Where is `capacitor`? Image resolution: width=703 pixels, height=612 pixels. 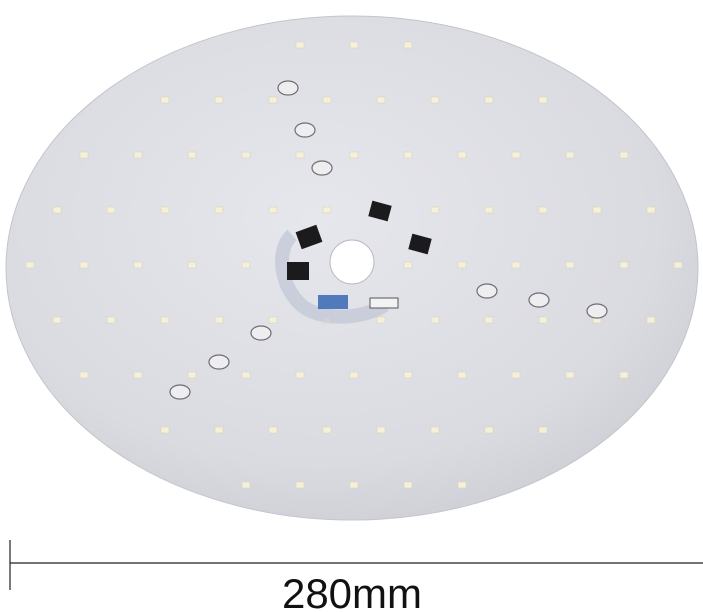 capacitor is located at coordinates (333, 302).